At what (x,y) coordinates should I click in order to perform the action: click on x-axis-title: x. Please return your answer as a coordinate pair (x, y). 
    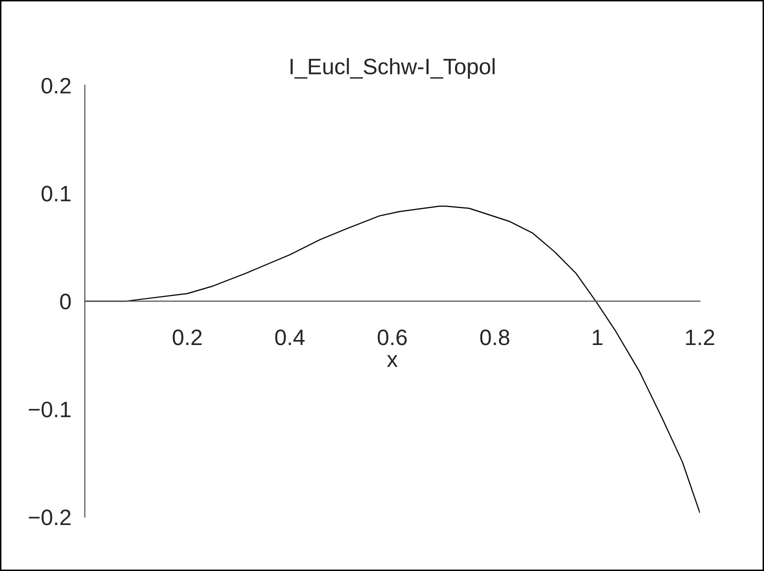
    Looking at the image, I should click on (392, 361).